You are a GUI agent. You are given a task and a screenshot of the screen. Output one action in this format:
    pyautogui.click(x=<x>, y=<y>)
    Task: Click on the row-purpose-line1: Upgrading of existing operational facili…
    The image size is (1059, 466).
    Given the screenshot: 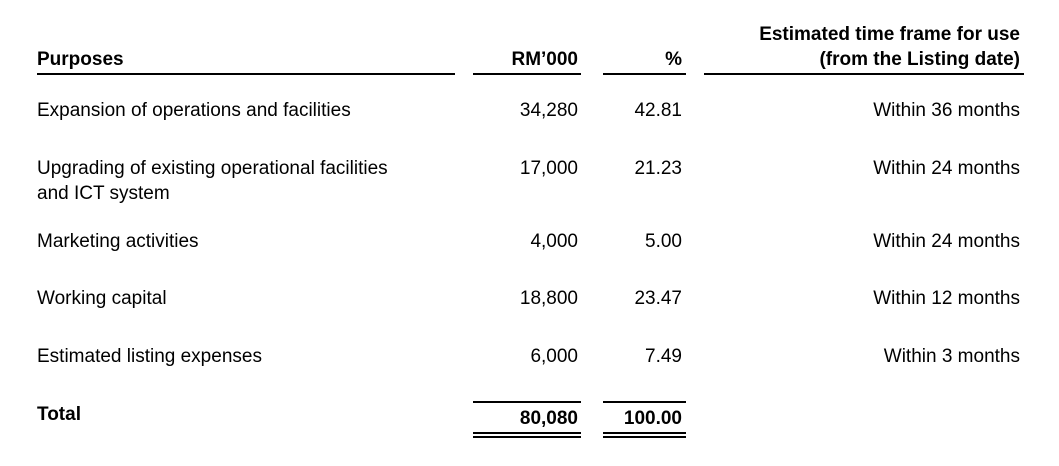 What is the action you would take?
    pyautogui.click(x=212, y=168)
    